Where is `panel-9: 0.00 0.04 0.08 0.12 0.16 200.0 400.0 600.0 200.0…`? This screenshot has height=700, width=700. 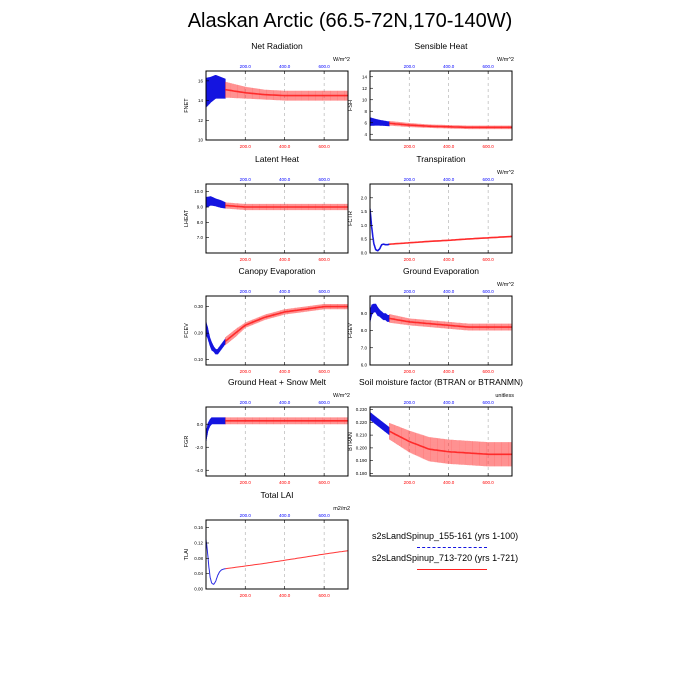
panel-9: 0.00 0.04 0.08 0.12 0.16 200.0 400.0 600.0 200.0… is located at coordinates (267, 544).